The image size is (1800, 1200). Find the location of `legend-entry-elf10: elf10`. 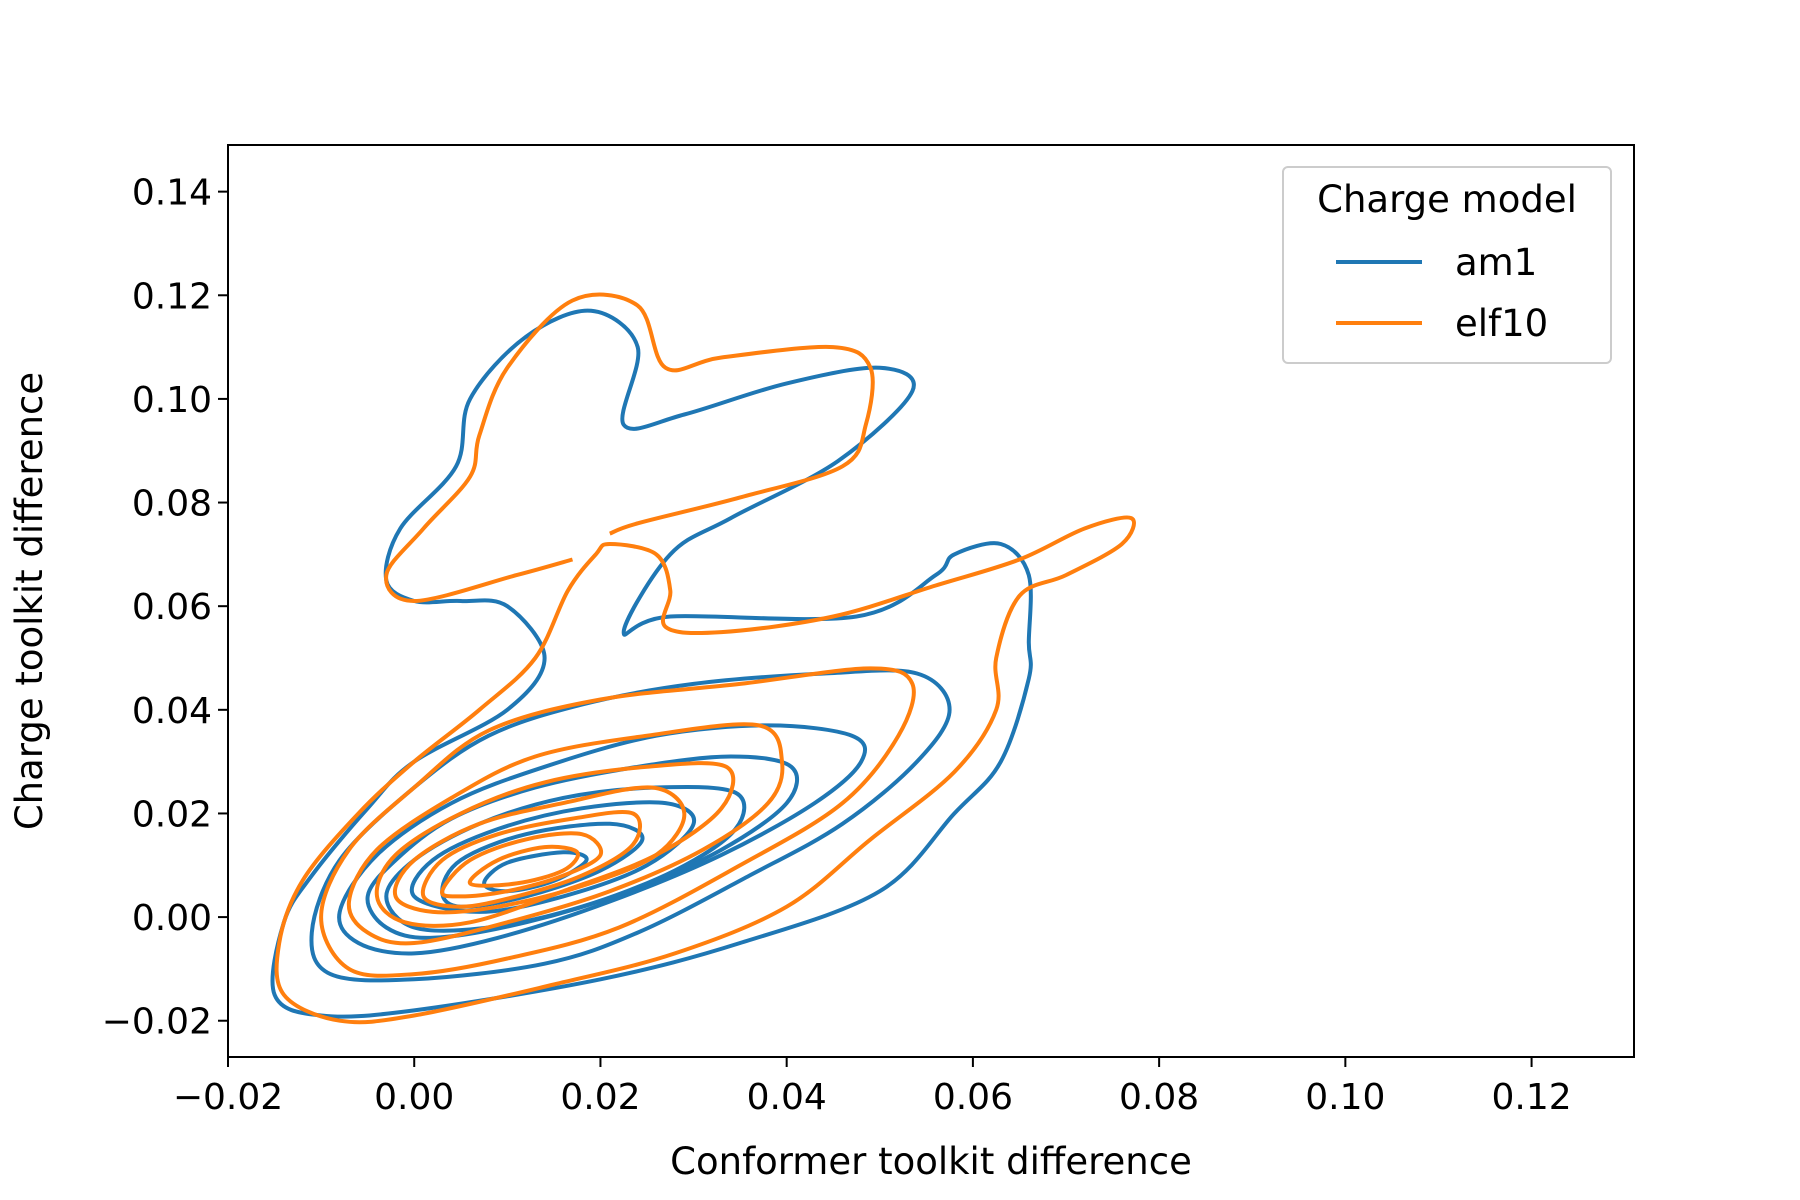

legend-entry-elf10: elf10 is located at coordinates (1501, 323).